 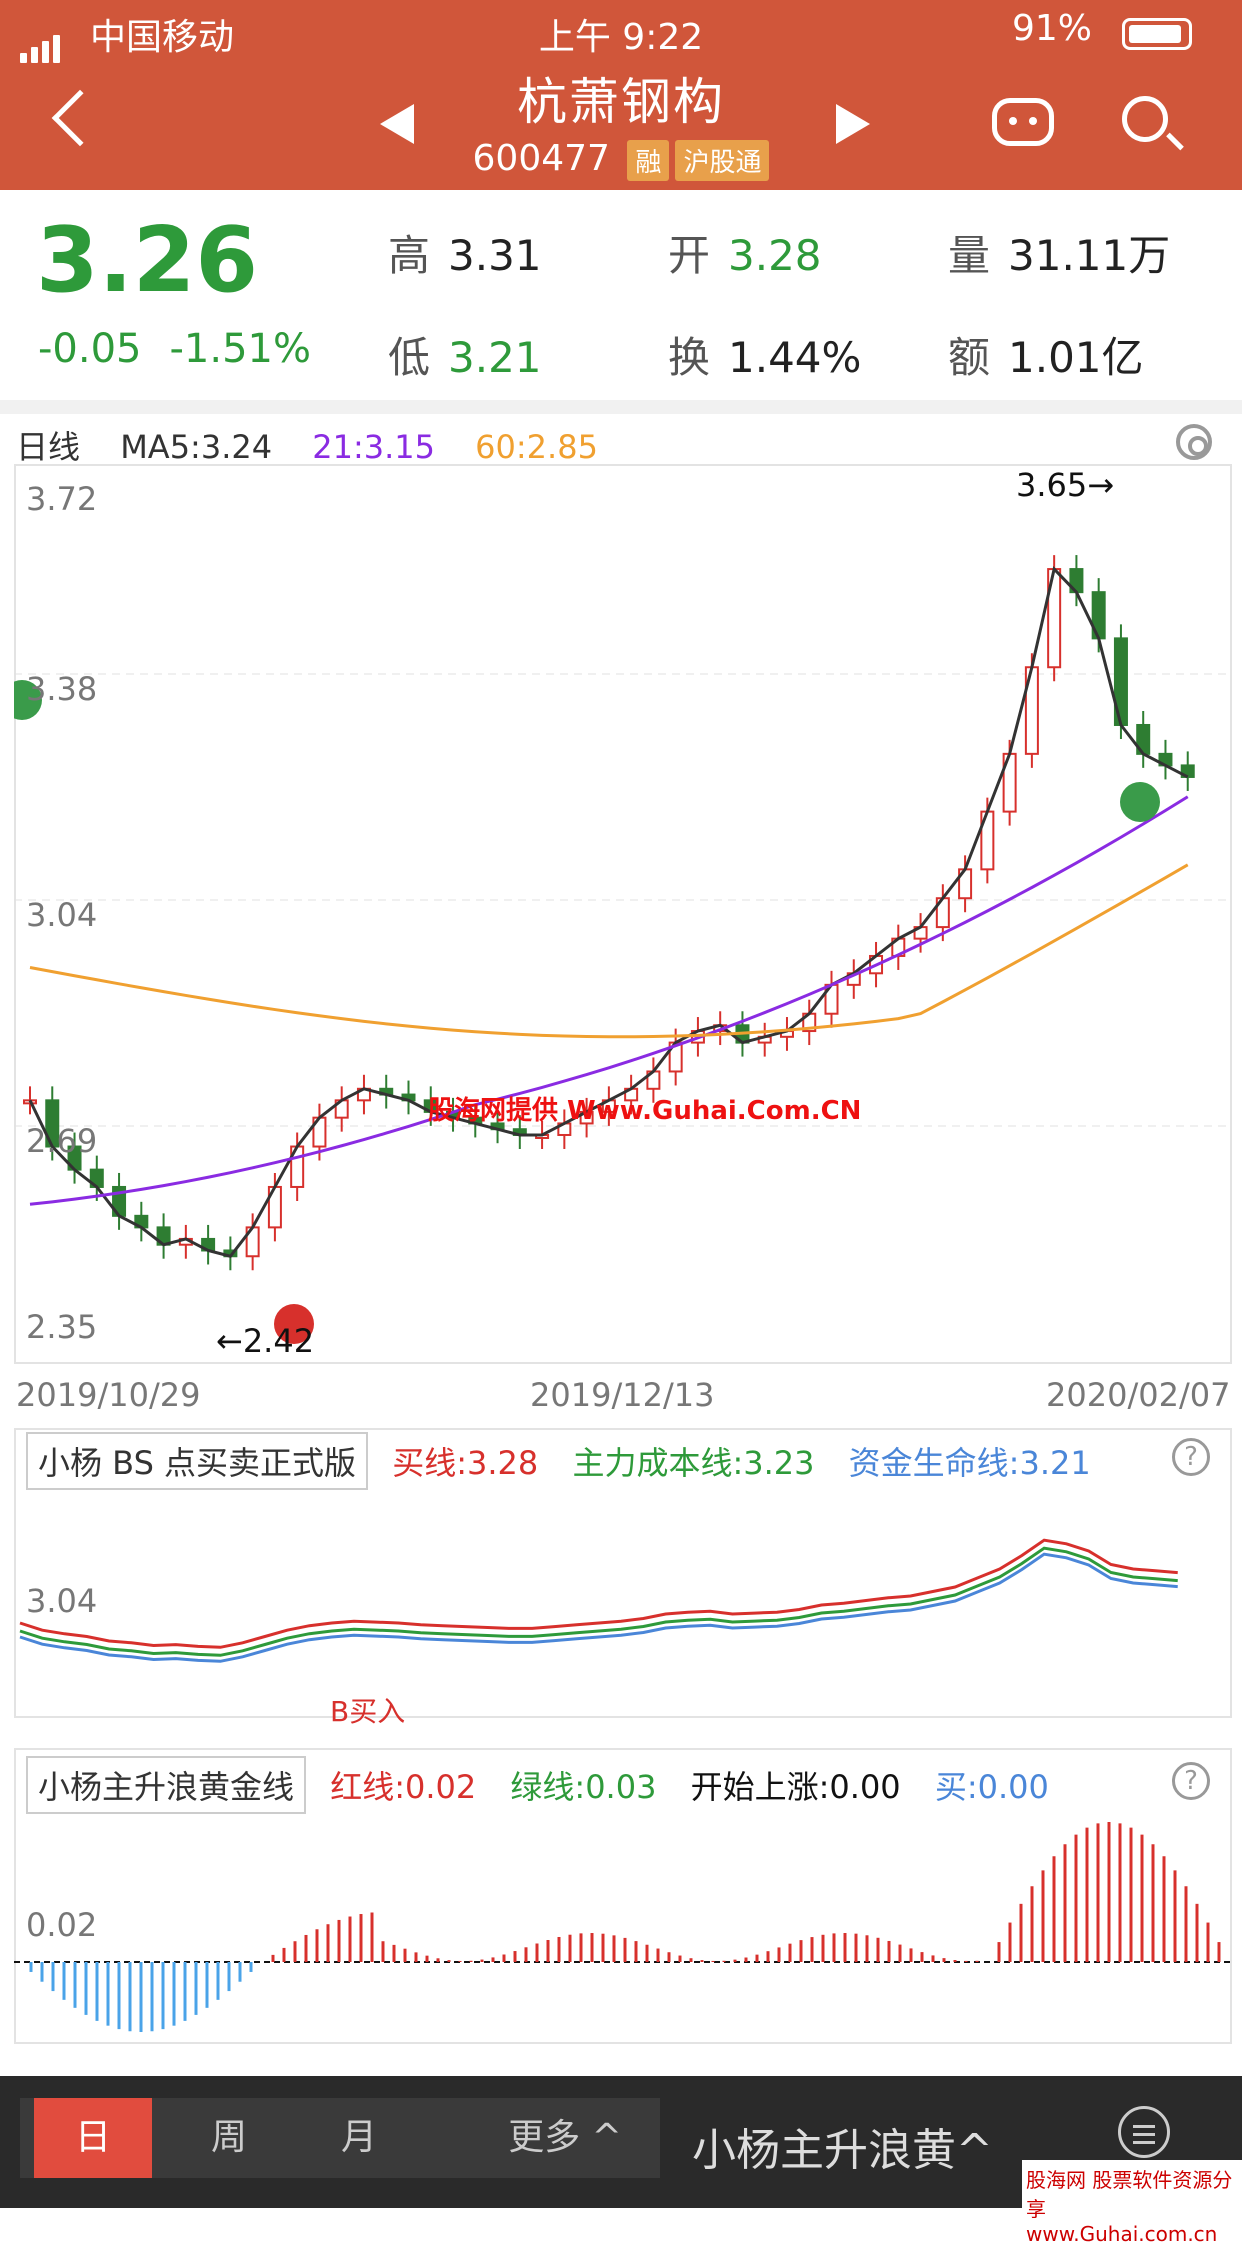 I want to click on date-mid: 2019/12/13, so click(x=622, y=1395).